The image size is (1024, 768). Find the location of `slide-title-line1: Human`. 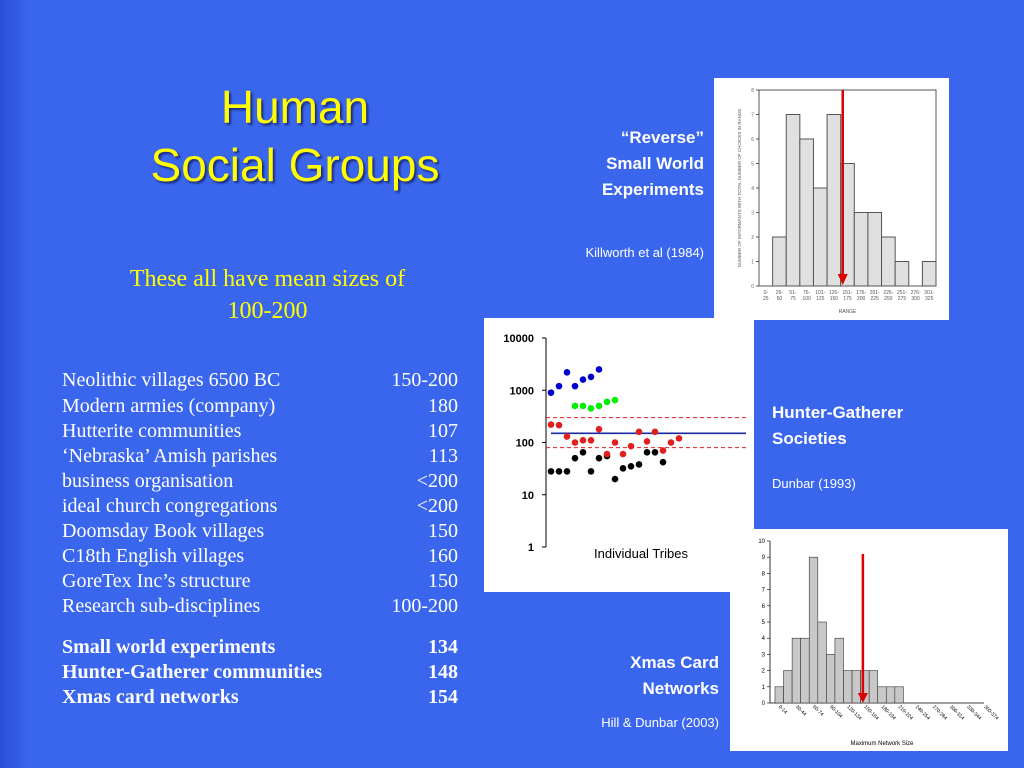

slide-title-line1: Human is located at coordinates (295, 107).